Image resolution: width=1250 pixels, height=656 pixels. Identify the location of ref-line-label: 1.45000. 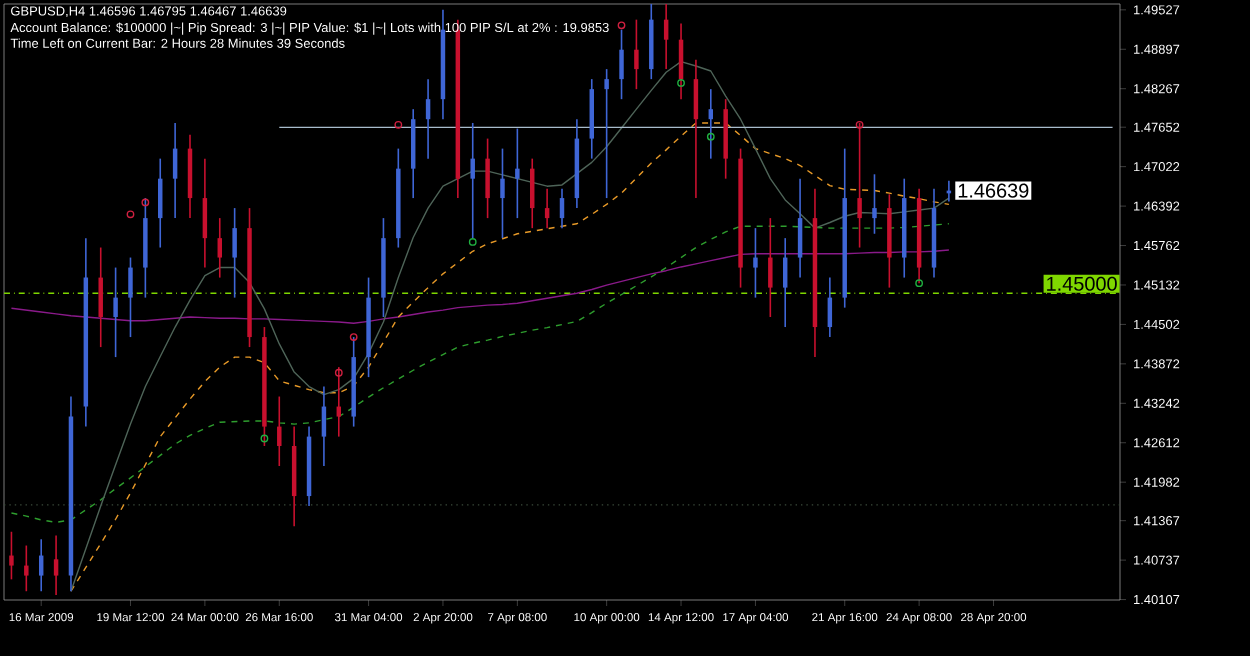
(1082, 283).